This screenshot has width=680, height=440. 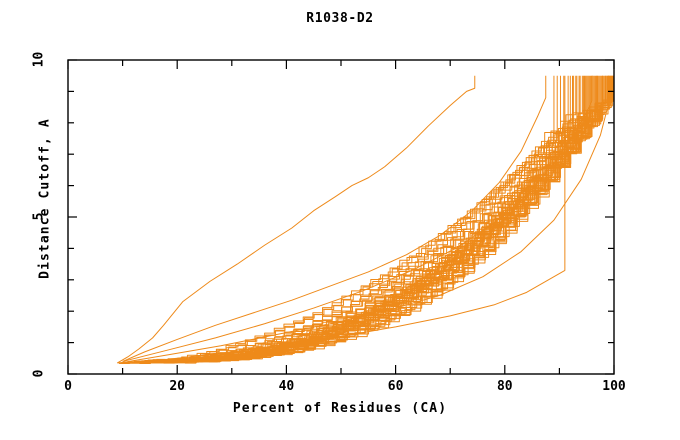 What do you see at coordinates (504, 386) in the screenshot?
I see `x-tick-label: 80` at bounding box center [504, 386].